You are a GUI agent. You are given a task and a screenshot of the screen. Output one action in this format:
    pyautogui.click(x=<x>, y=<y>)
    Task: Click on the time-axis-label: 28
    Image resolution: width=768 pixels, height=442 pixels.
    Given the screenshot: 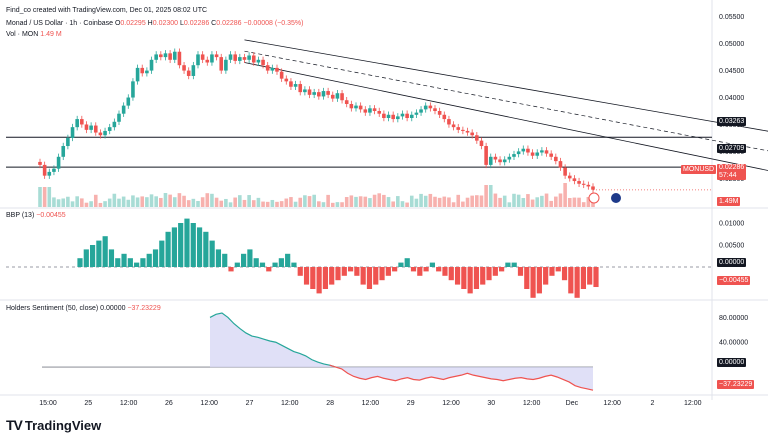 What is the action you would take?
    pyautogui.click(x=330, y=403)
    